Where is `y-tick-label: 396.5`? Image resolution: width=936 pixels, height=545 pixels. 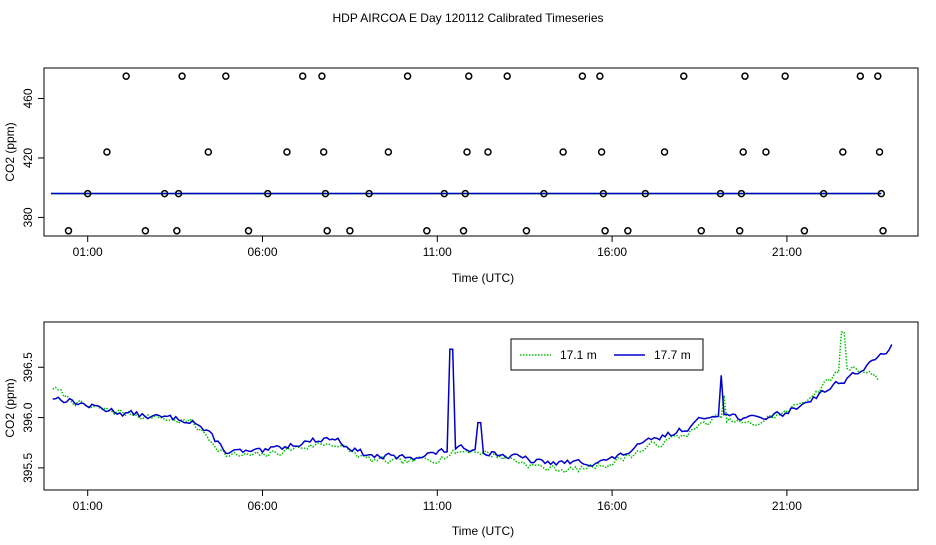
y-tick-label: 396.5 is located at coordinates (28, 367).